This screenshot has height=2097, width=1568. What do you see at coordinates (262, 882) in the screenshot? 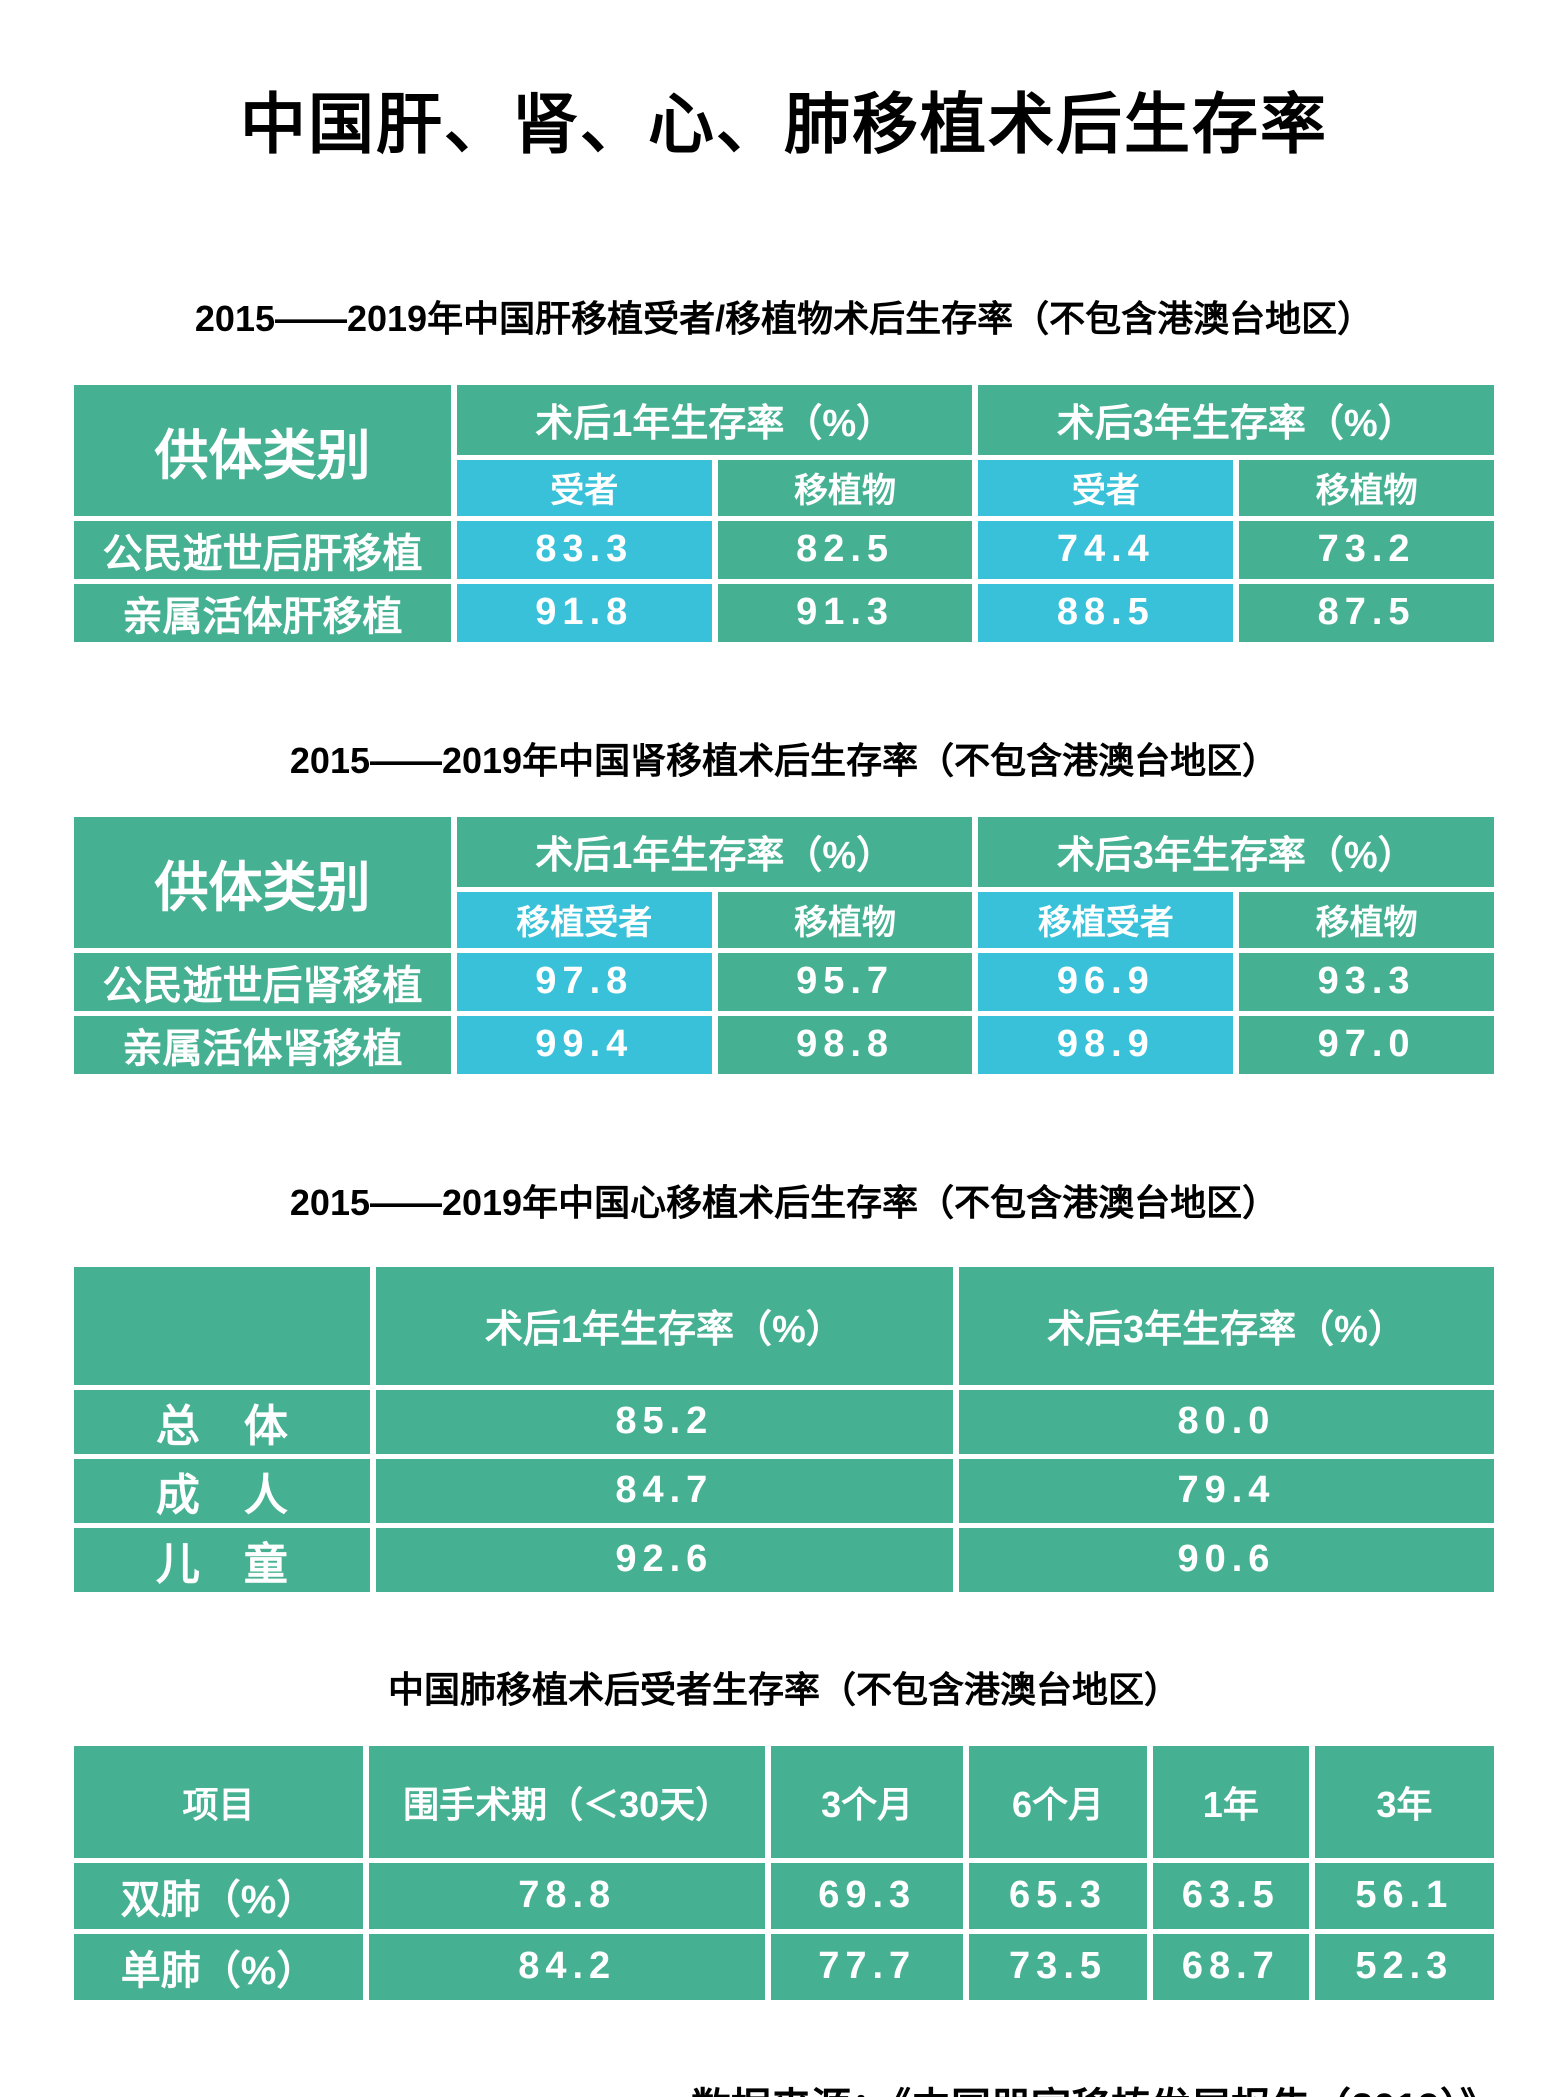
I see `kidney-corner-header: 供体类别` at bounding box center [262, 882].